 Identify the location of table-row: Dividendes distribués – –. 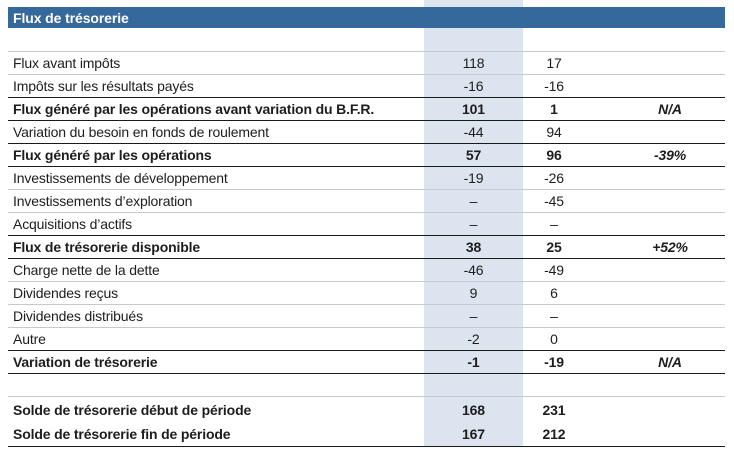
(366, 316).